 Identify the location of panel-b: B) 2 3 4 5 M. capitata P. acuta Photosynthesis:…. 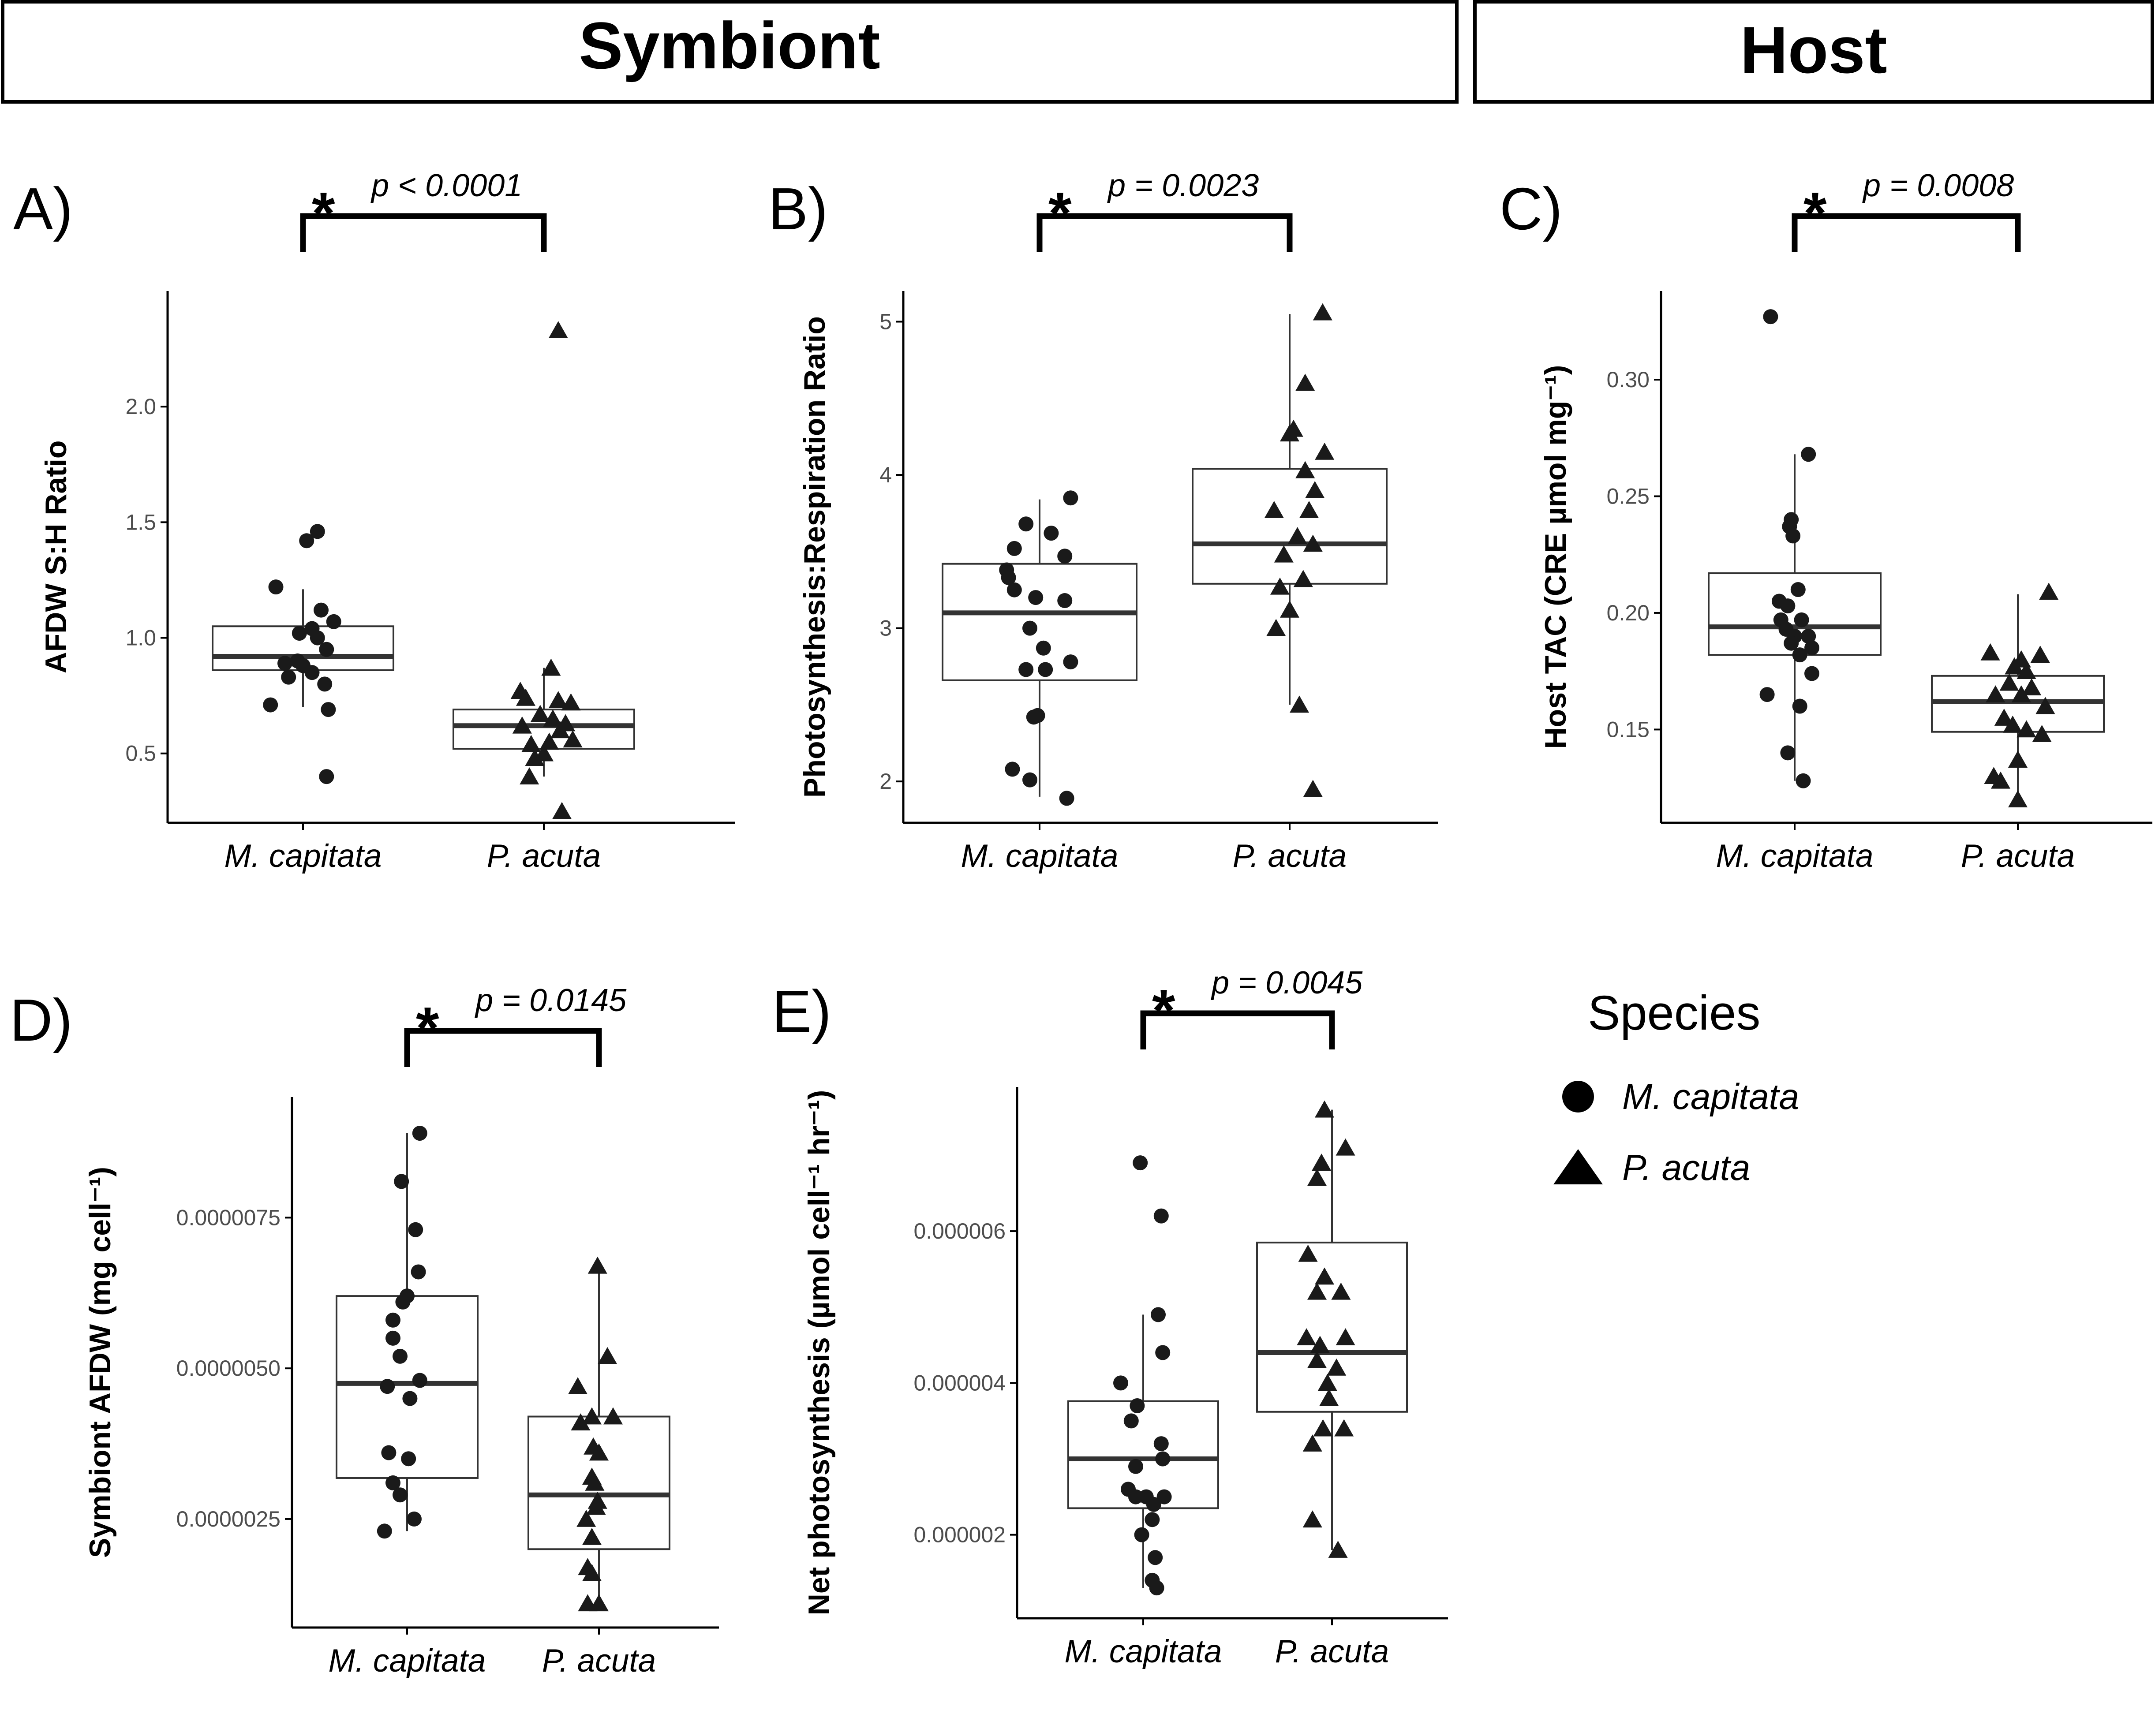
(1103, 521).